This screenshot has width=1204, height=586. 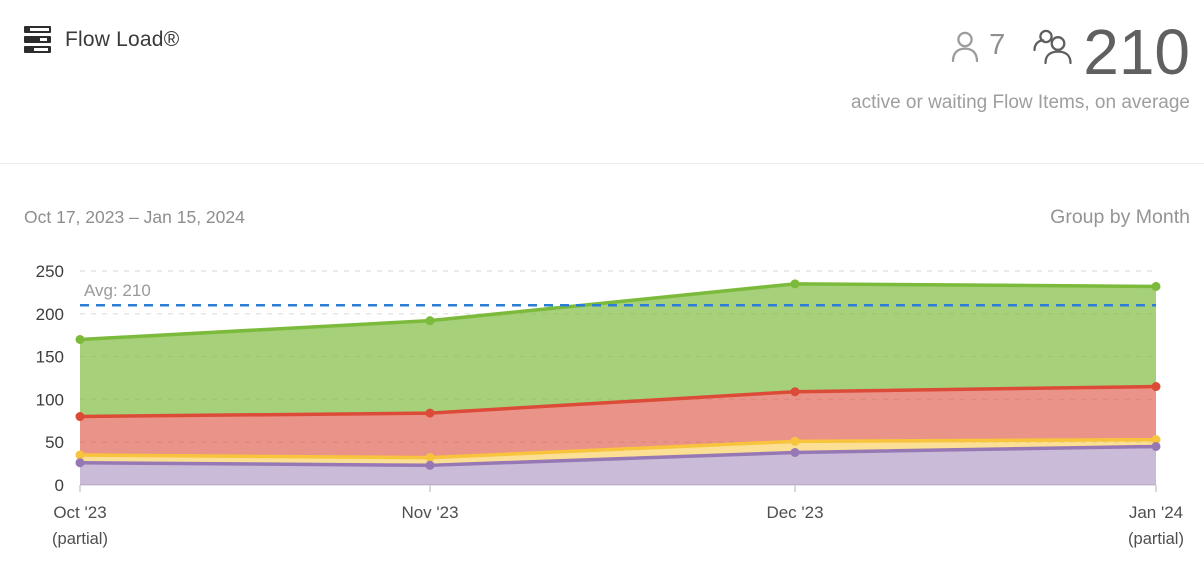 I want to click on x-axis-label: Jan '24, so click(x=1156, y=512).